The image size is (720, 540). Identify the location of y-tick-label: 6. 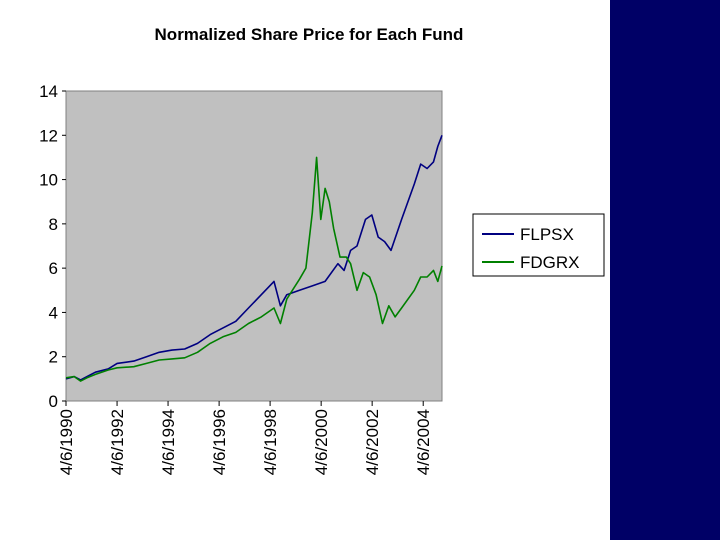
(53, 268).